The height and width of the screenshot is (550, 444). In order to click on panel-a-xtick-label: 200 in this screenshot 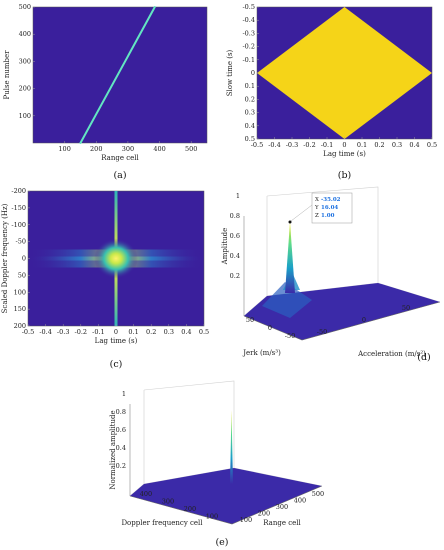, I will do `click(96, 149)`.